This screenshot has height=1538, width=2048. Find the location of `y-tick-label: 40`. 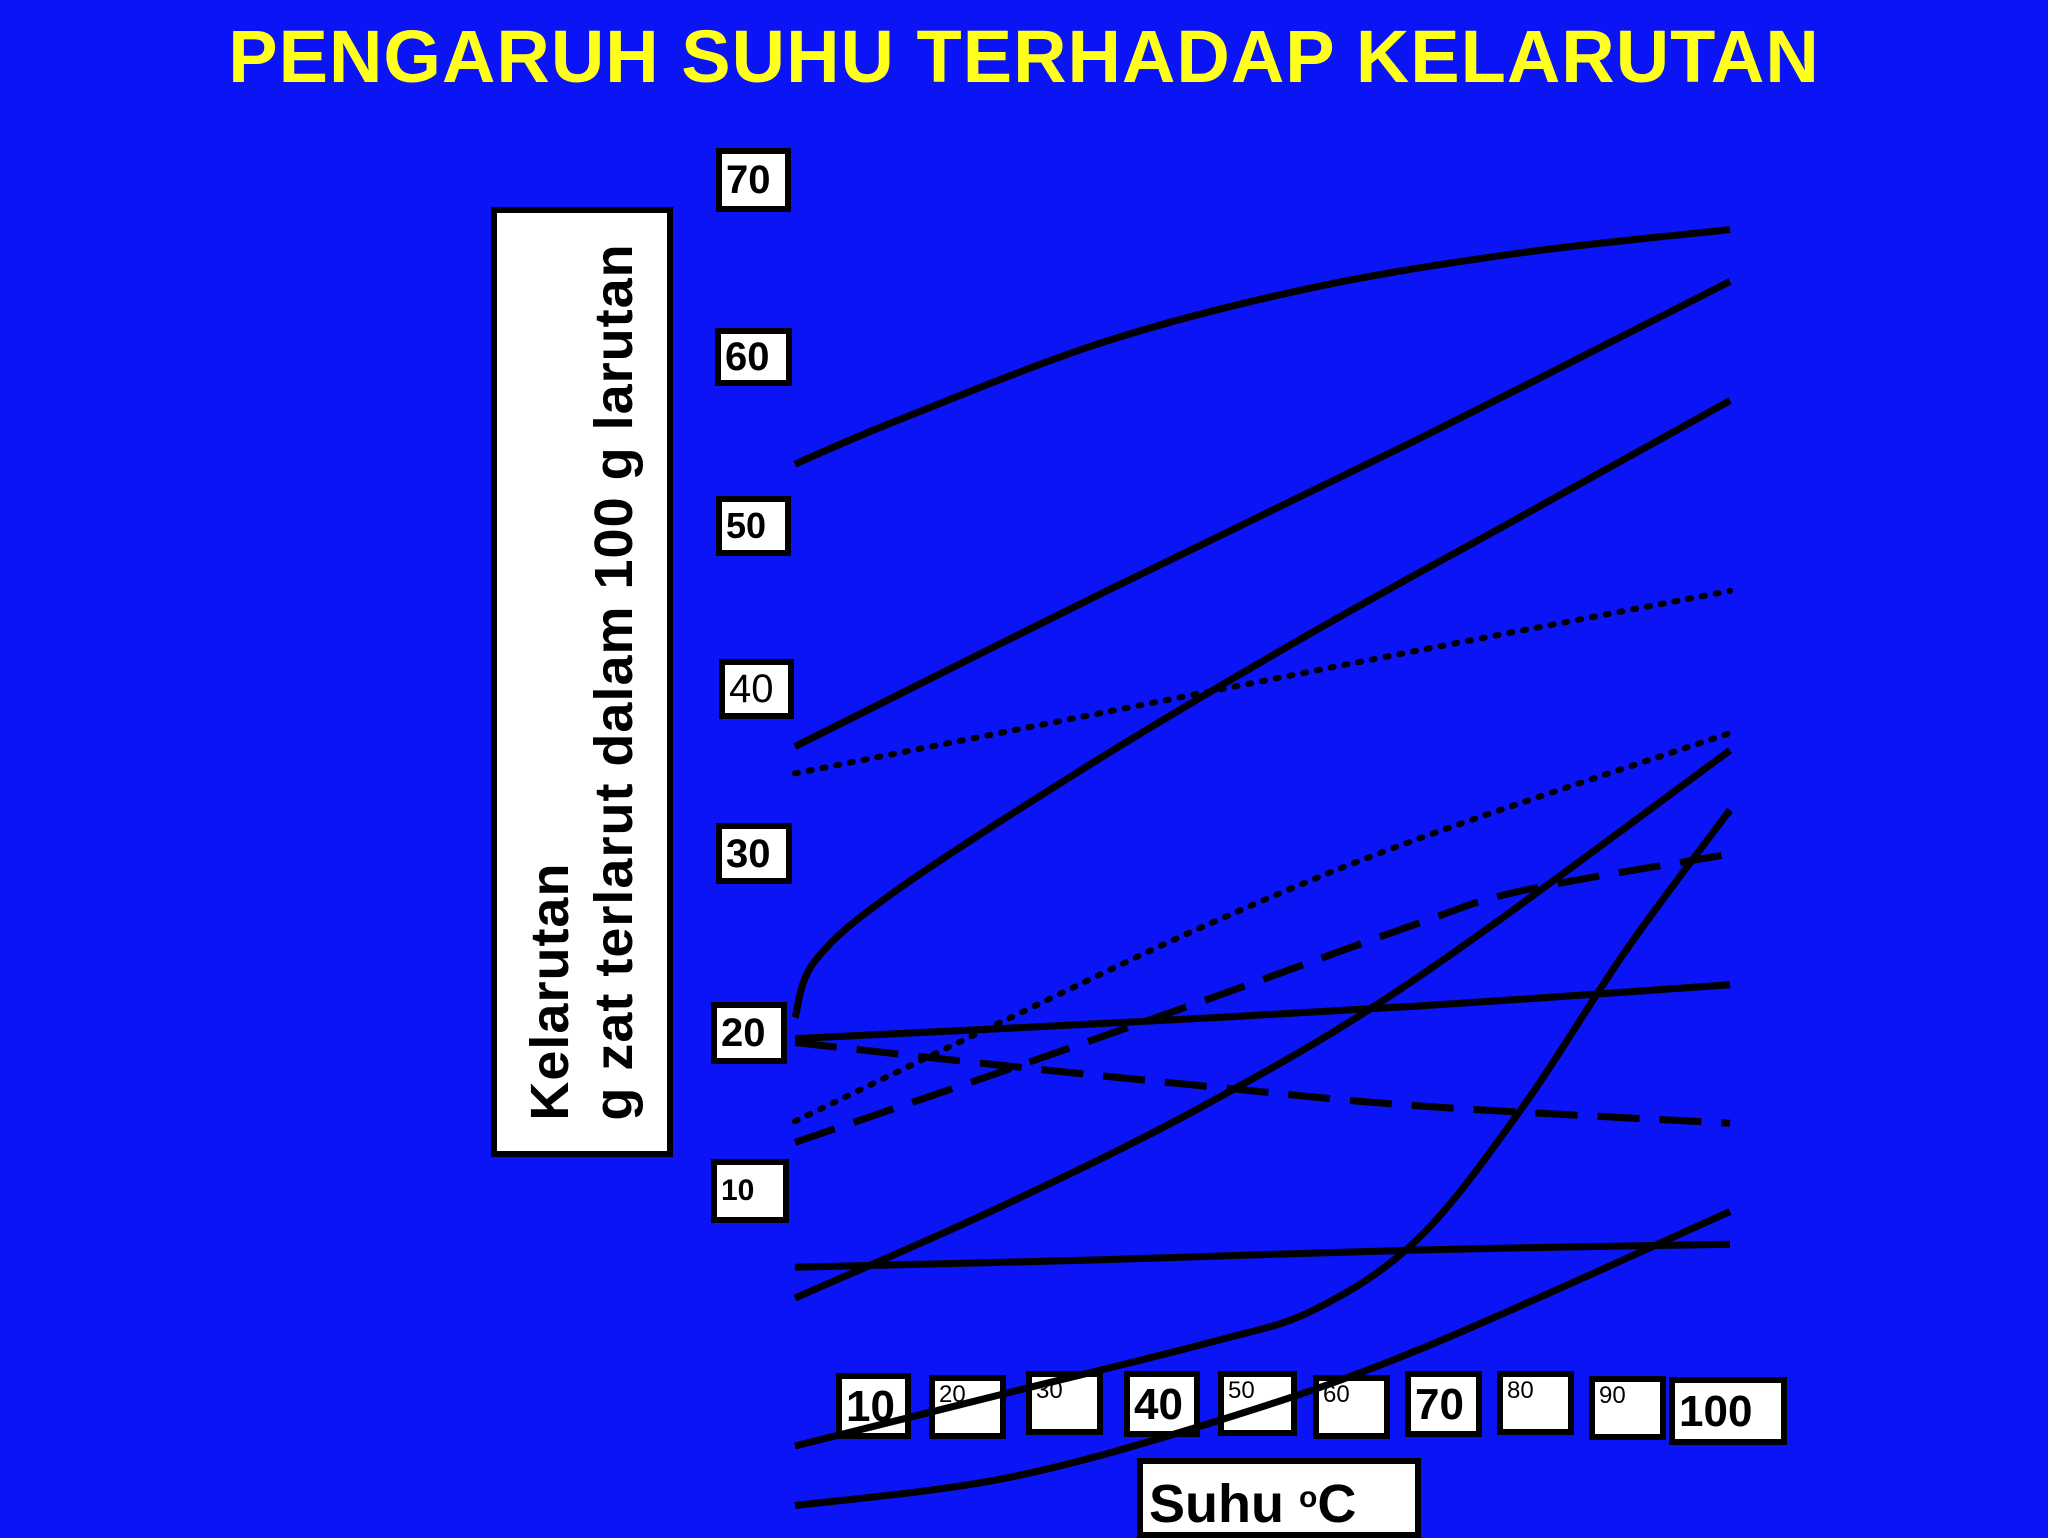

y-tick-label: 40 is located at coordinates (756, 689).